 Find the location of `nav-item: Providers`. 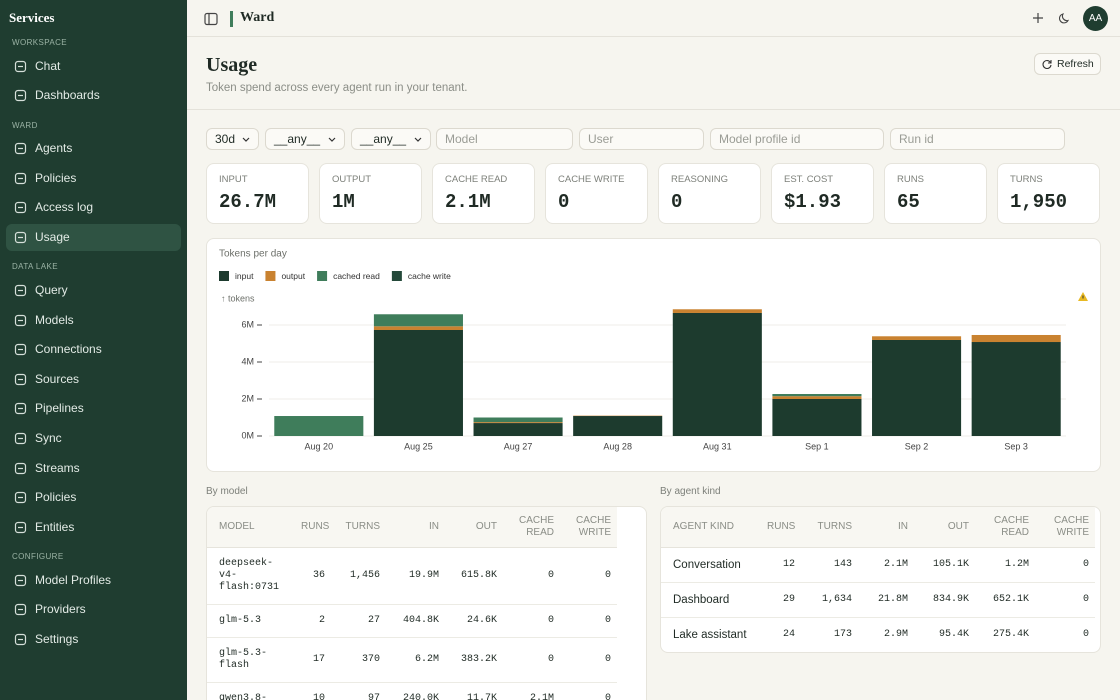

nav-item: Providers is located at coordinates (93, 609).